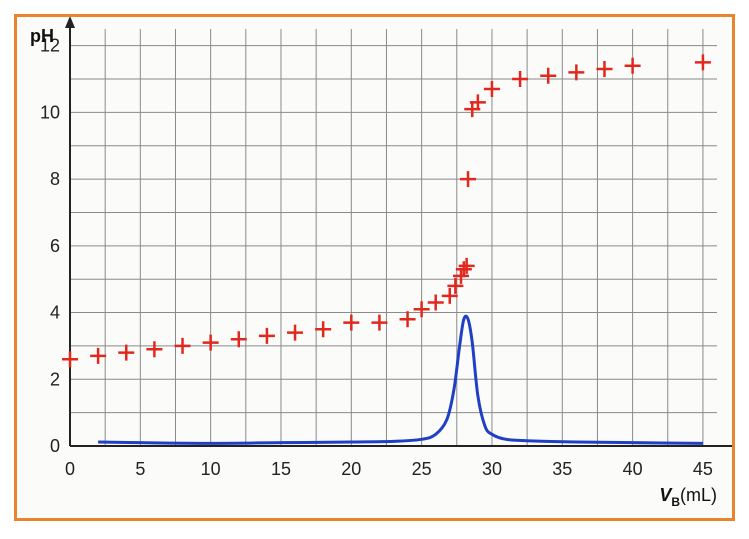 This screenshot has height=539, width=749. What do you see at coordinates (55, 246) in the screenshot?
I see `y-tick-label: 6` at bounding box center [55, 246].